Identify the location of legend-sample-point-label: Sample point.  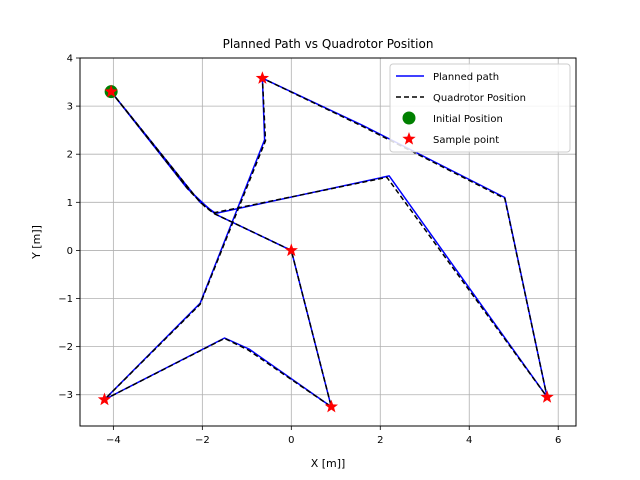
(466, 140).